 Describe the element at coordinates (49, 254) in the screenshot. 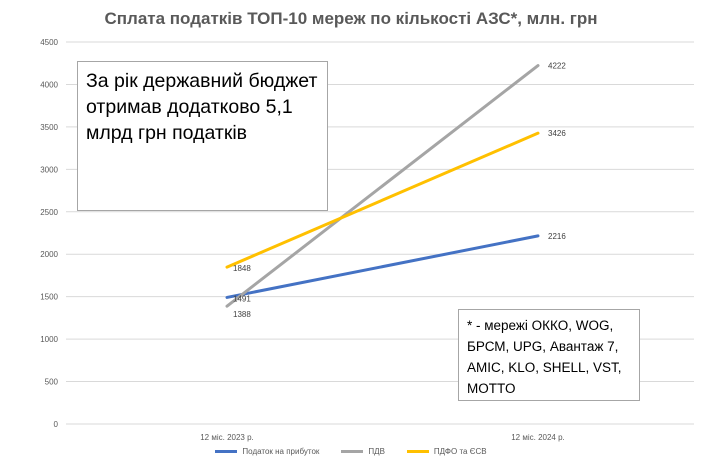

I see `y-tick-label: 2000` at that location.